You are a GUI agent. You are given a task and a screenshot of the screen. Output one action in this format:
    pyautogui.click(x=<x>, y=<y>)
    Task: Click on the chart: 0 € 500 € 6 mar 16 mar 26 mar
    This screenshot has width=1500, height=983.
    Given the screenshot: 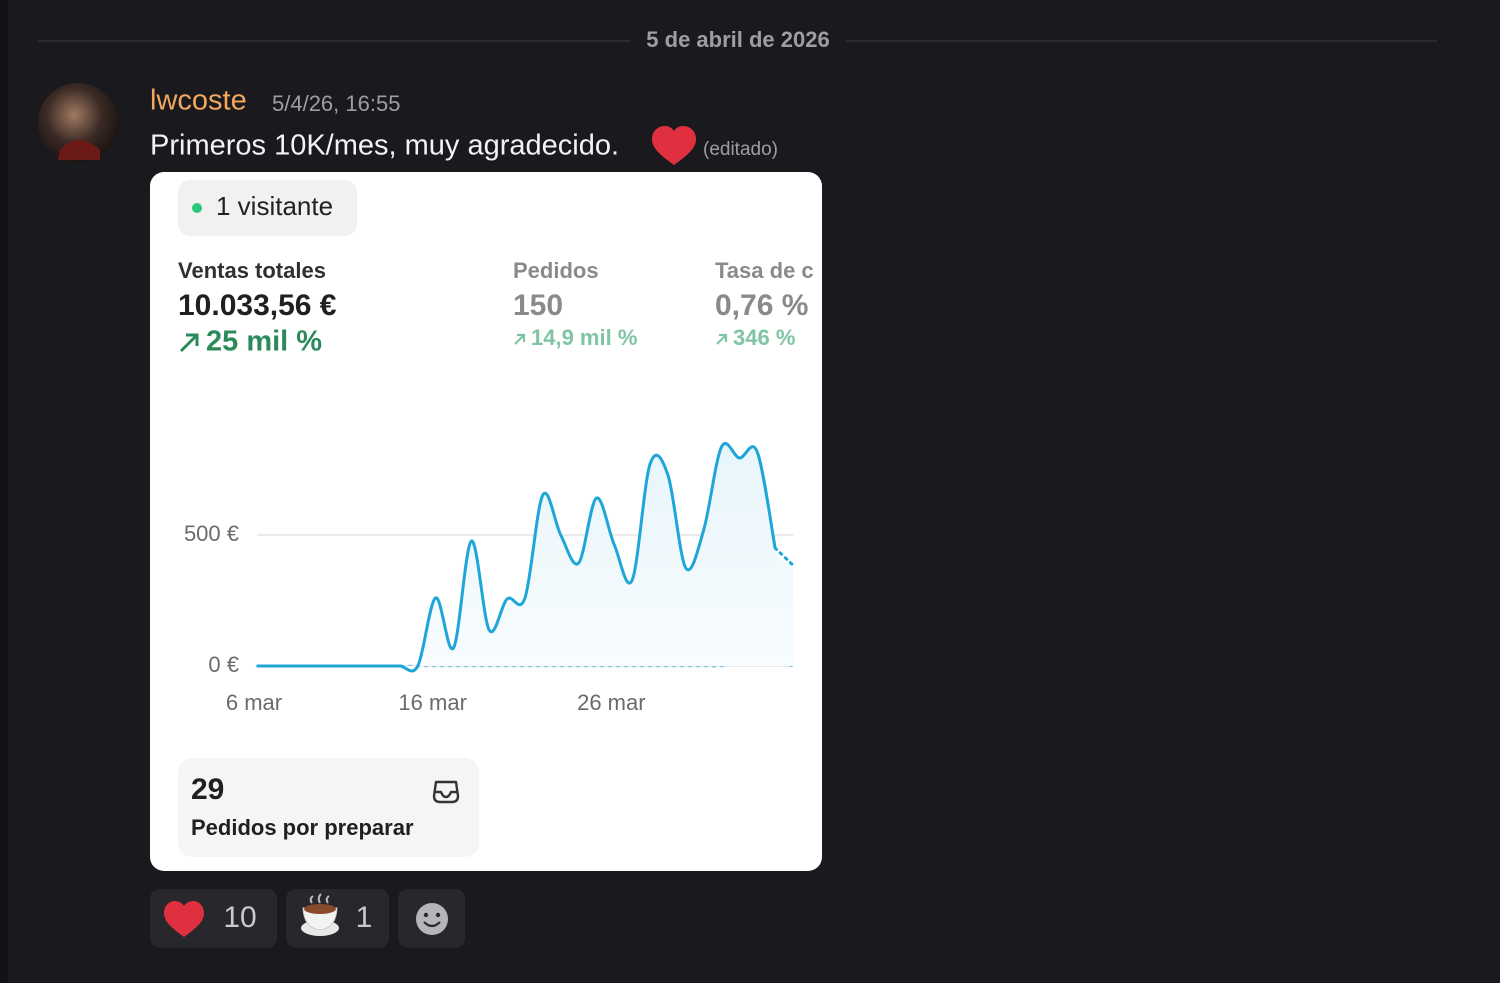 What is the action you would take?
    pyautogui.click(x=489, y=578)
    